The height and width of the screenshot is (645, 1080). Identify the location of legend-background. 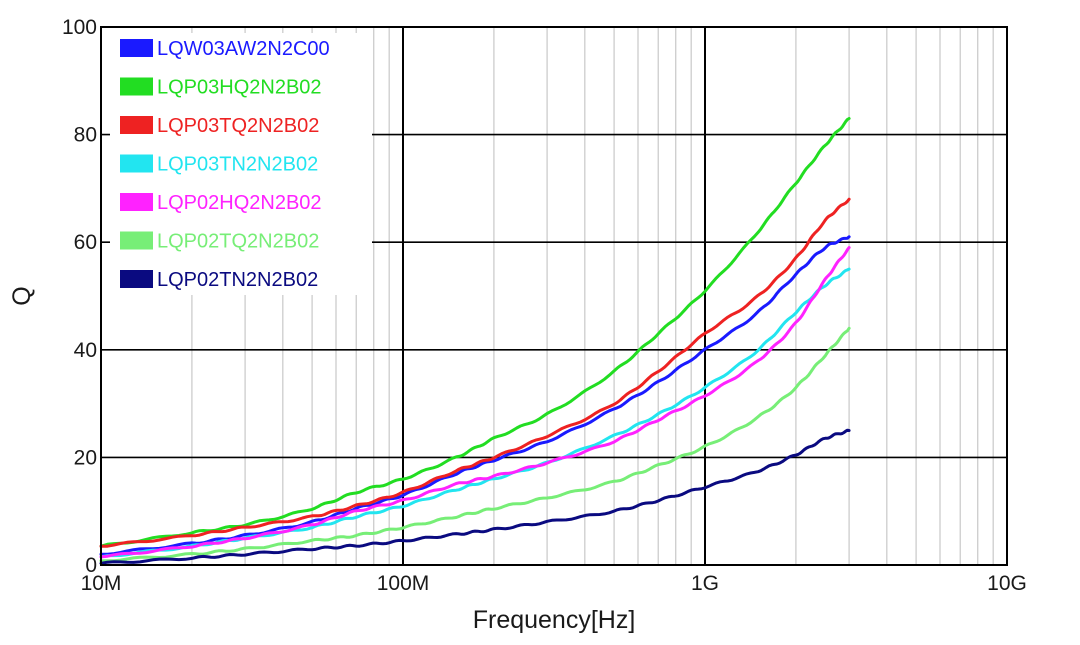
(241, 164).